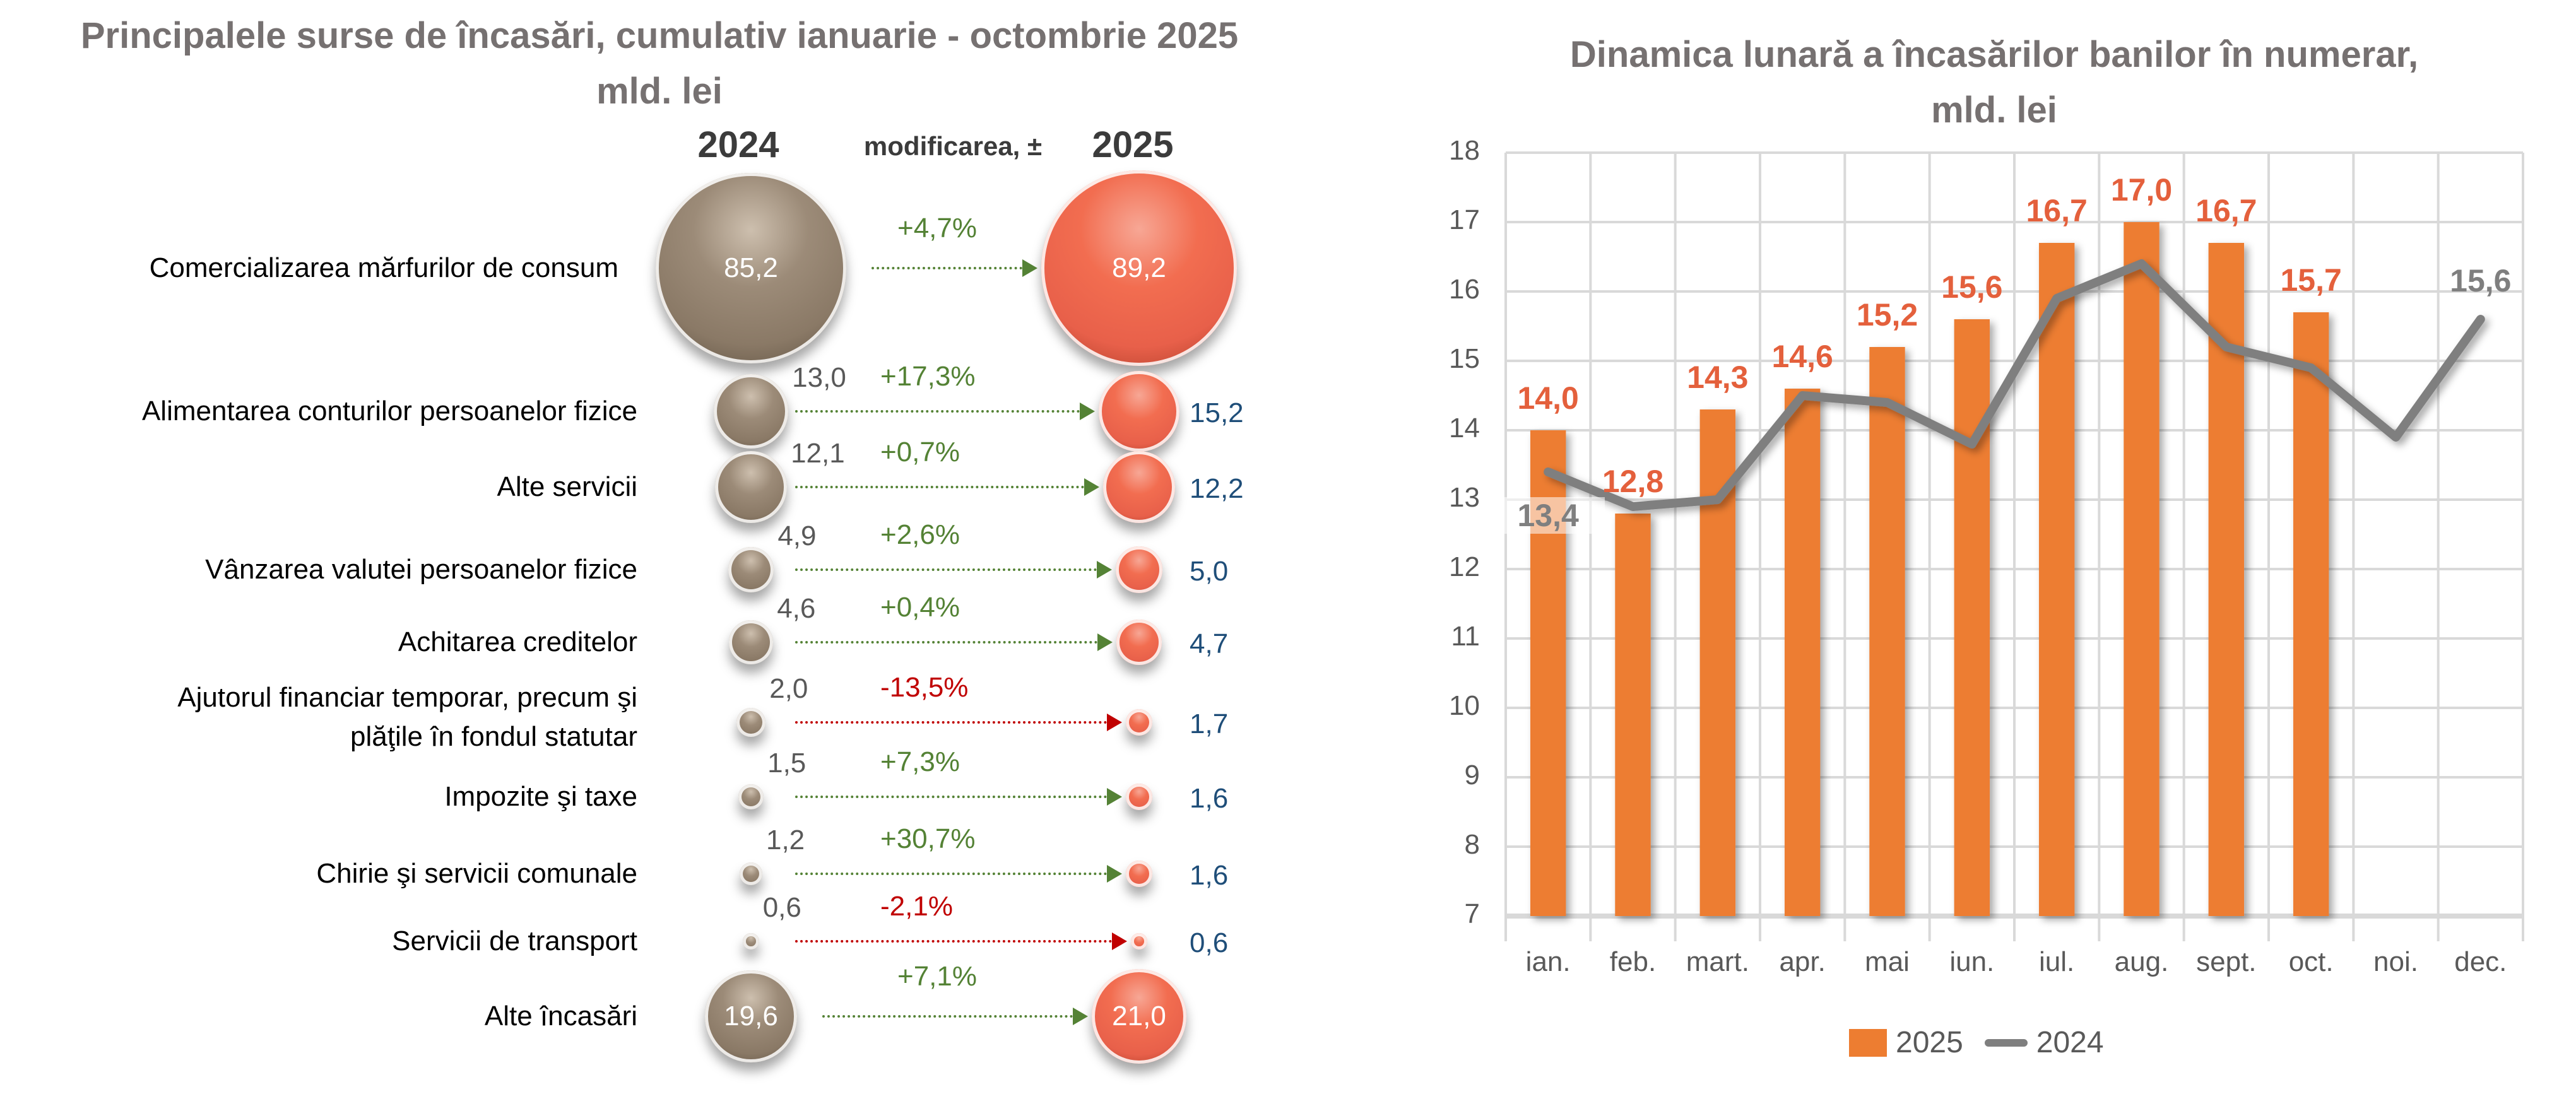  Describe the element at coordinates (494, 736) in the screenshot. I see `row-label-line2: plăţile în fondul statutar` at that location.